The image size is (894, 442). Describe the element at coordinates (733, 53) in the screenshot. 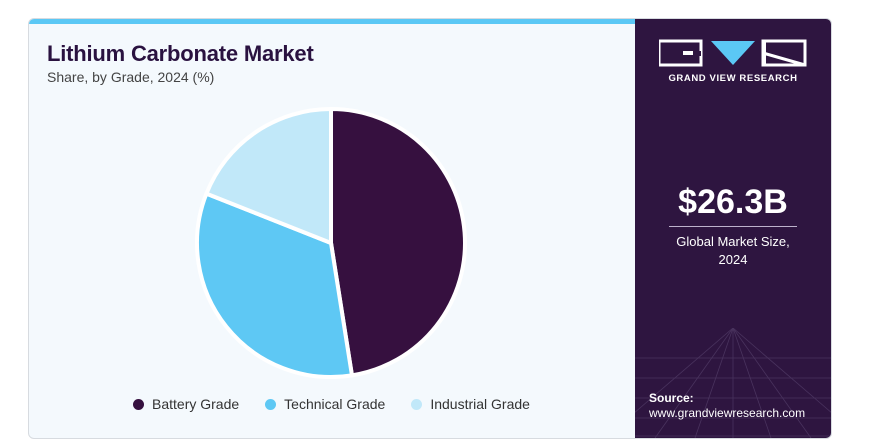

I see `grand-view-research-logo` at that location.